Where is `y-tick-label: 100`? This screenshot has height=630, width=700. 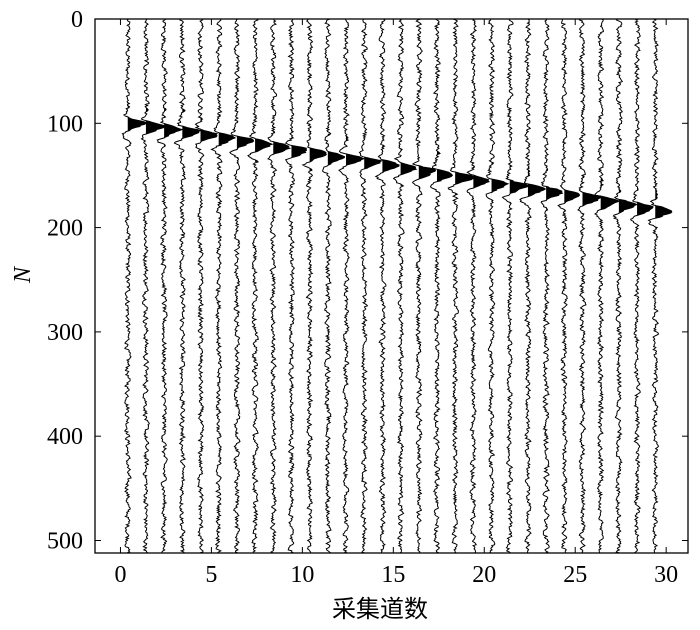 y-tick-label: 100 is located at coordinates (65, 124).